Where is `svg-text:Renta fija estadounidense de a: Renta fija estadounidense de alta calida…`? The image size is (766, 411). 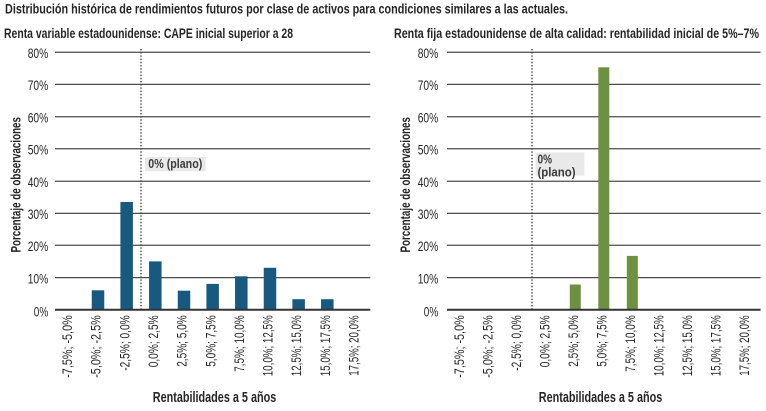 svg-text:Renta fija estadounidense de a: Renta fija estadounidense de alta calida… is located at coordinates (576, 33).